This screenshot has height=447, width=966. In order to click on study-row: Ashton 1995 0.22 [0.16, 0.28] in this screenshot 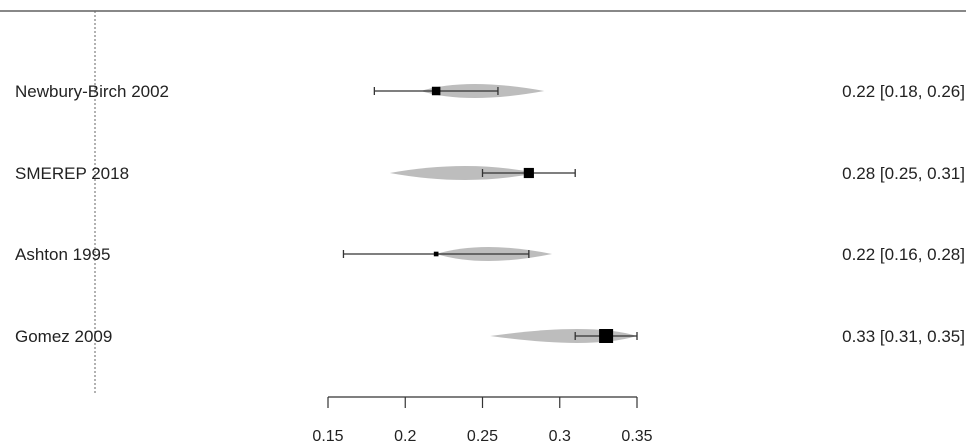, I will do `click(490, 254)`.